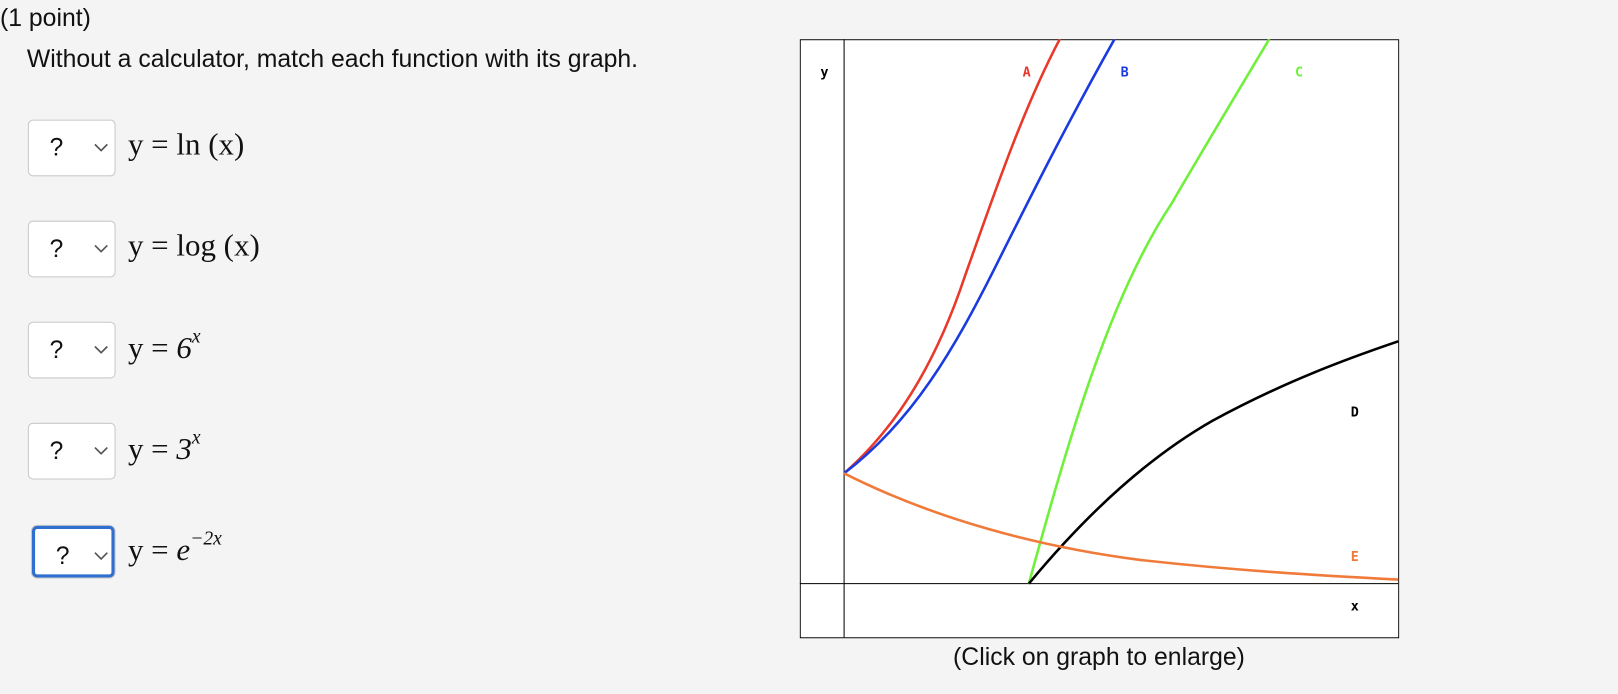 Image resolution: width=1618 pixels, height=694 pixels. What do you see at coordinates (45, 18) in the screenshot?
I see `points: (1 point)` at bounding box center [45, 18].